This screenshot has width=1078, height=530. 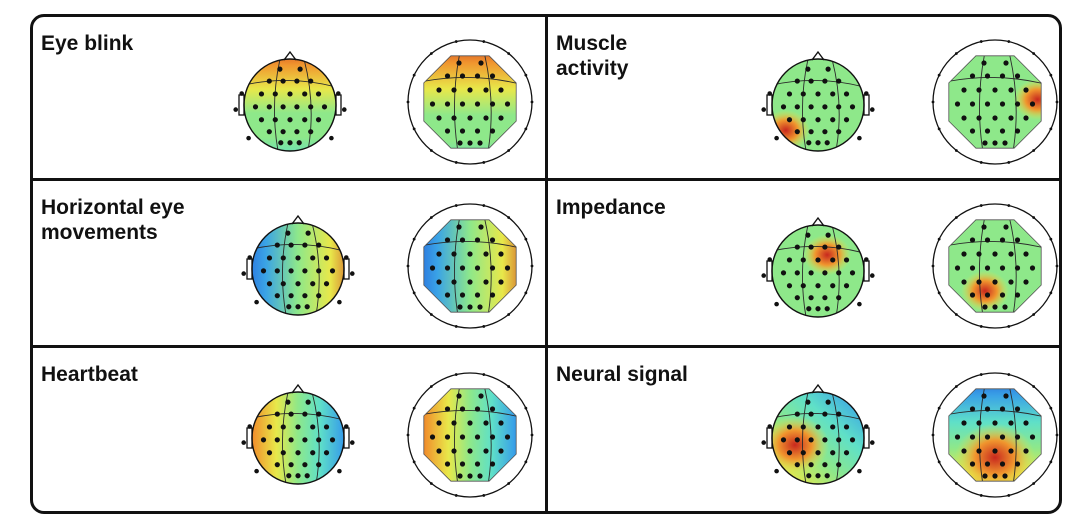 I want to click on scalp-field, so click(x=470, y=102).